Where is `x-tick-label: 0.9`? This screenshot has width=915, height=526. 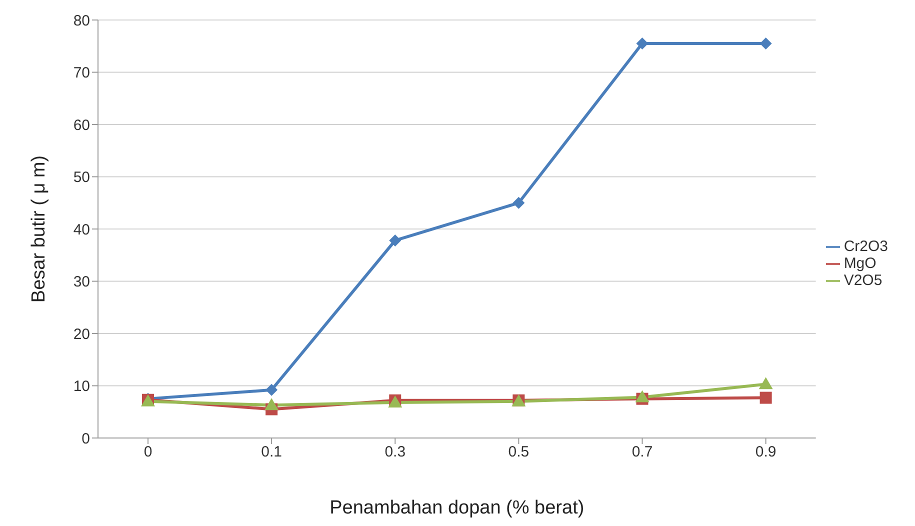
x-tick-label: 0.9 is located at coordinates (765, 452).